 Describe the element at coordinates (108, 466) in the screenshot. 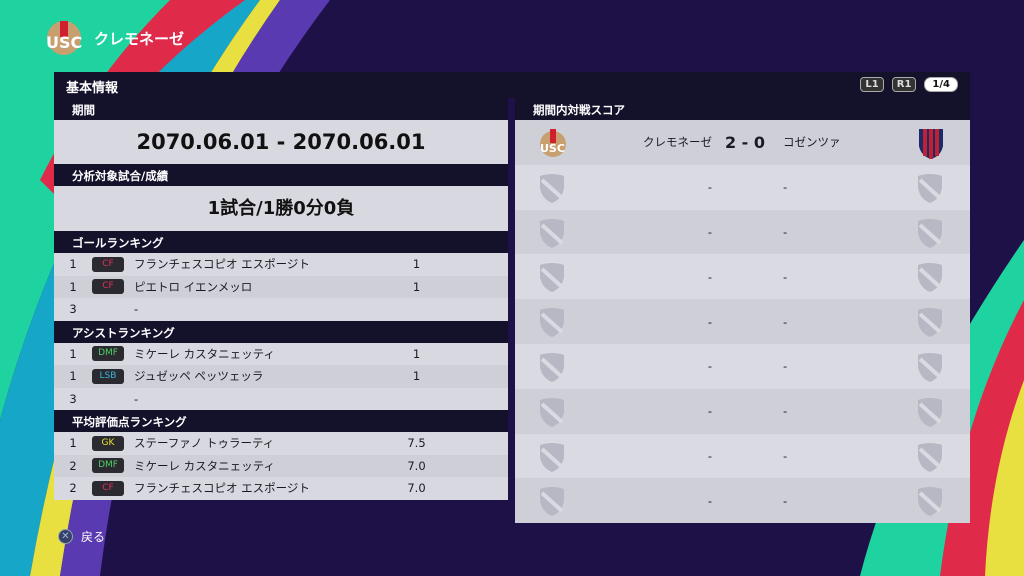

I see `position-badge: DMF` at that location.